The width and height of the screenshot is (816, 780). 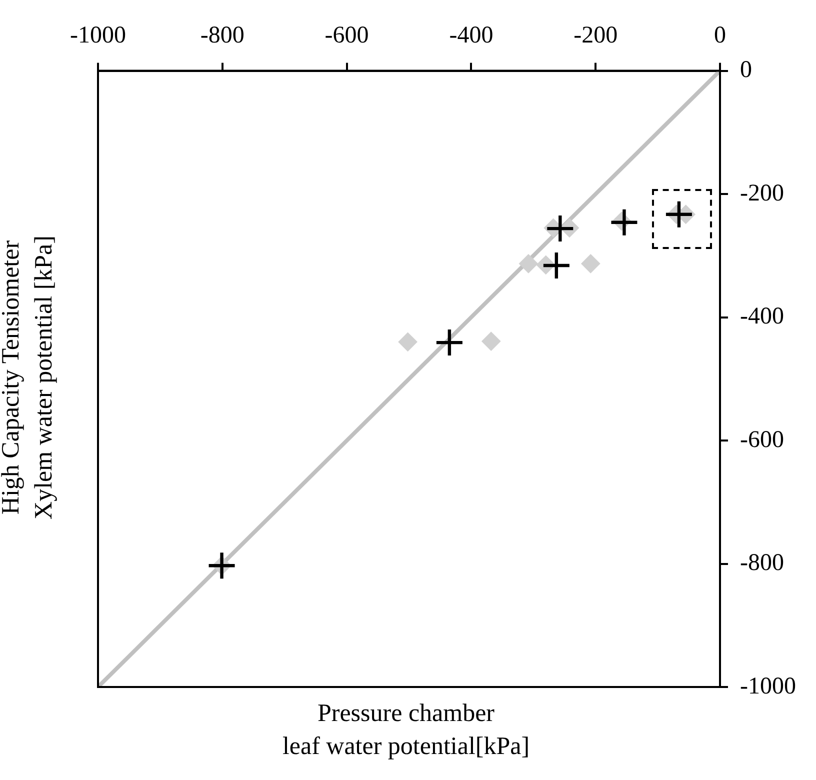 What do you see at coordinates (768, 686) in the screenshot?
I see `y-tick-label: -1000` at bounding box center [768, 686].